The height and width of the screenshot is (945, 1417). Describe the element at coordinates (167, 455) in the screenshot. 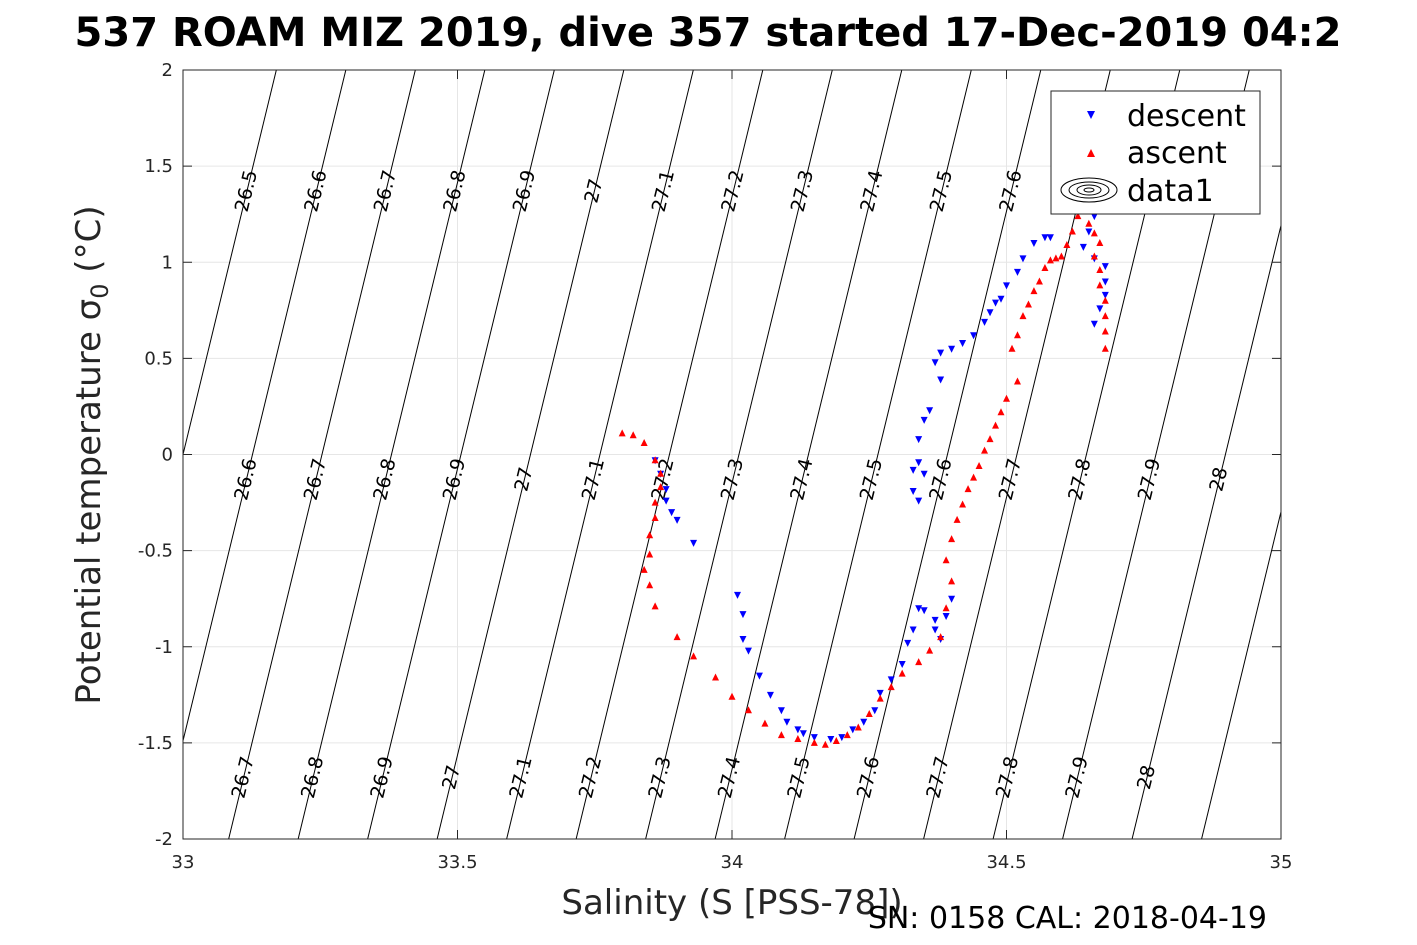

I see `y-tick-label: 0` at that location.